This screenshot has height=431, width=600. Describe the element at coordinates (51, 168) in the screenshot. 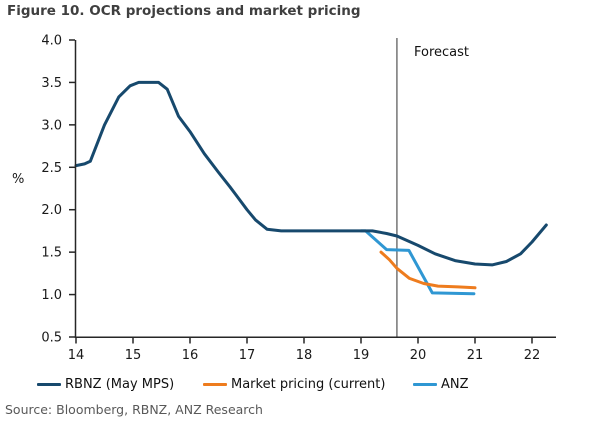

I see `y-axis-tick-label: 2.5` at that location.